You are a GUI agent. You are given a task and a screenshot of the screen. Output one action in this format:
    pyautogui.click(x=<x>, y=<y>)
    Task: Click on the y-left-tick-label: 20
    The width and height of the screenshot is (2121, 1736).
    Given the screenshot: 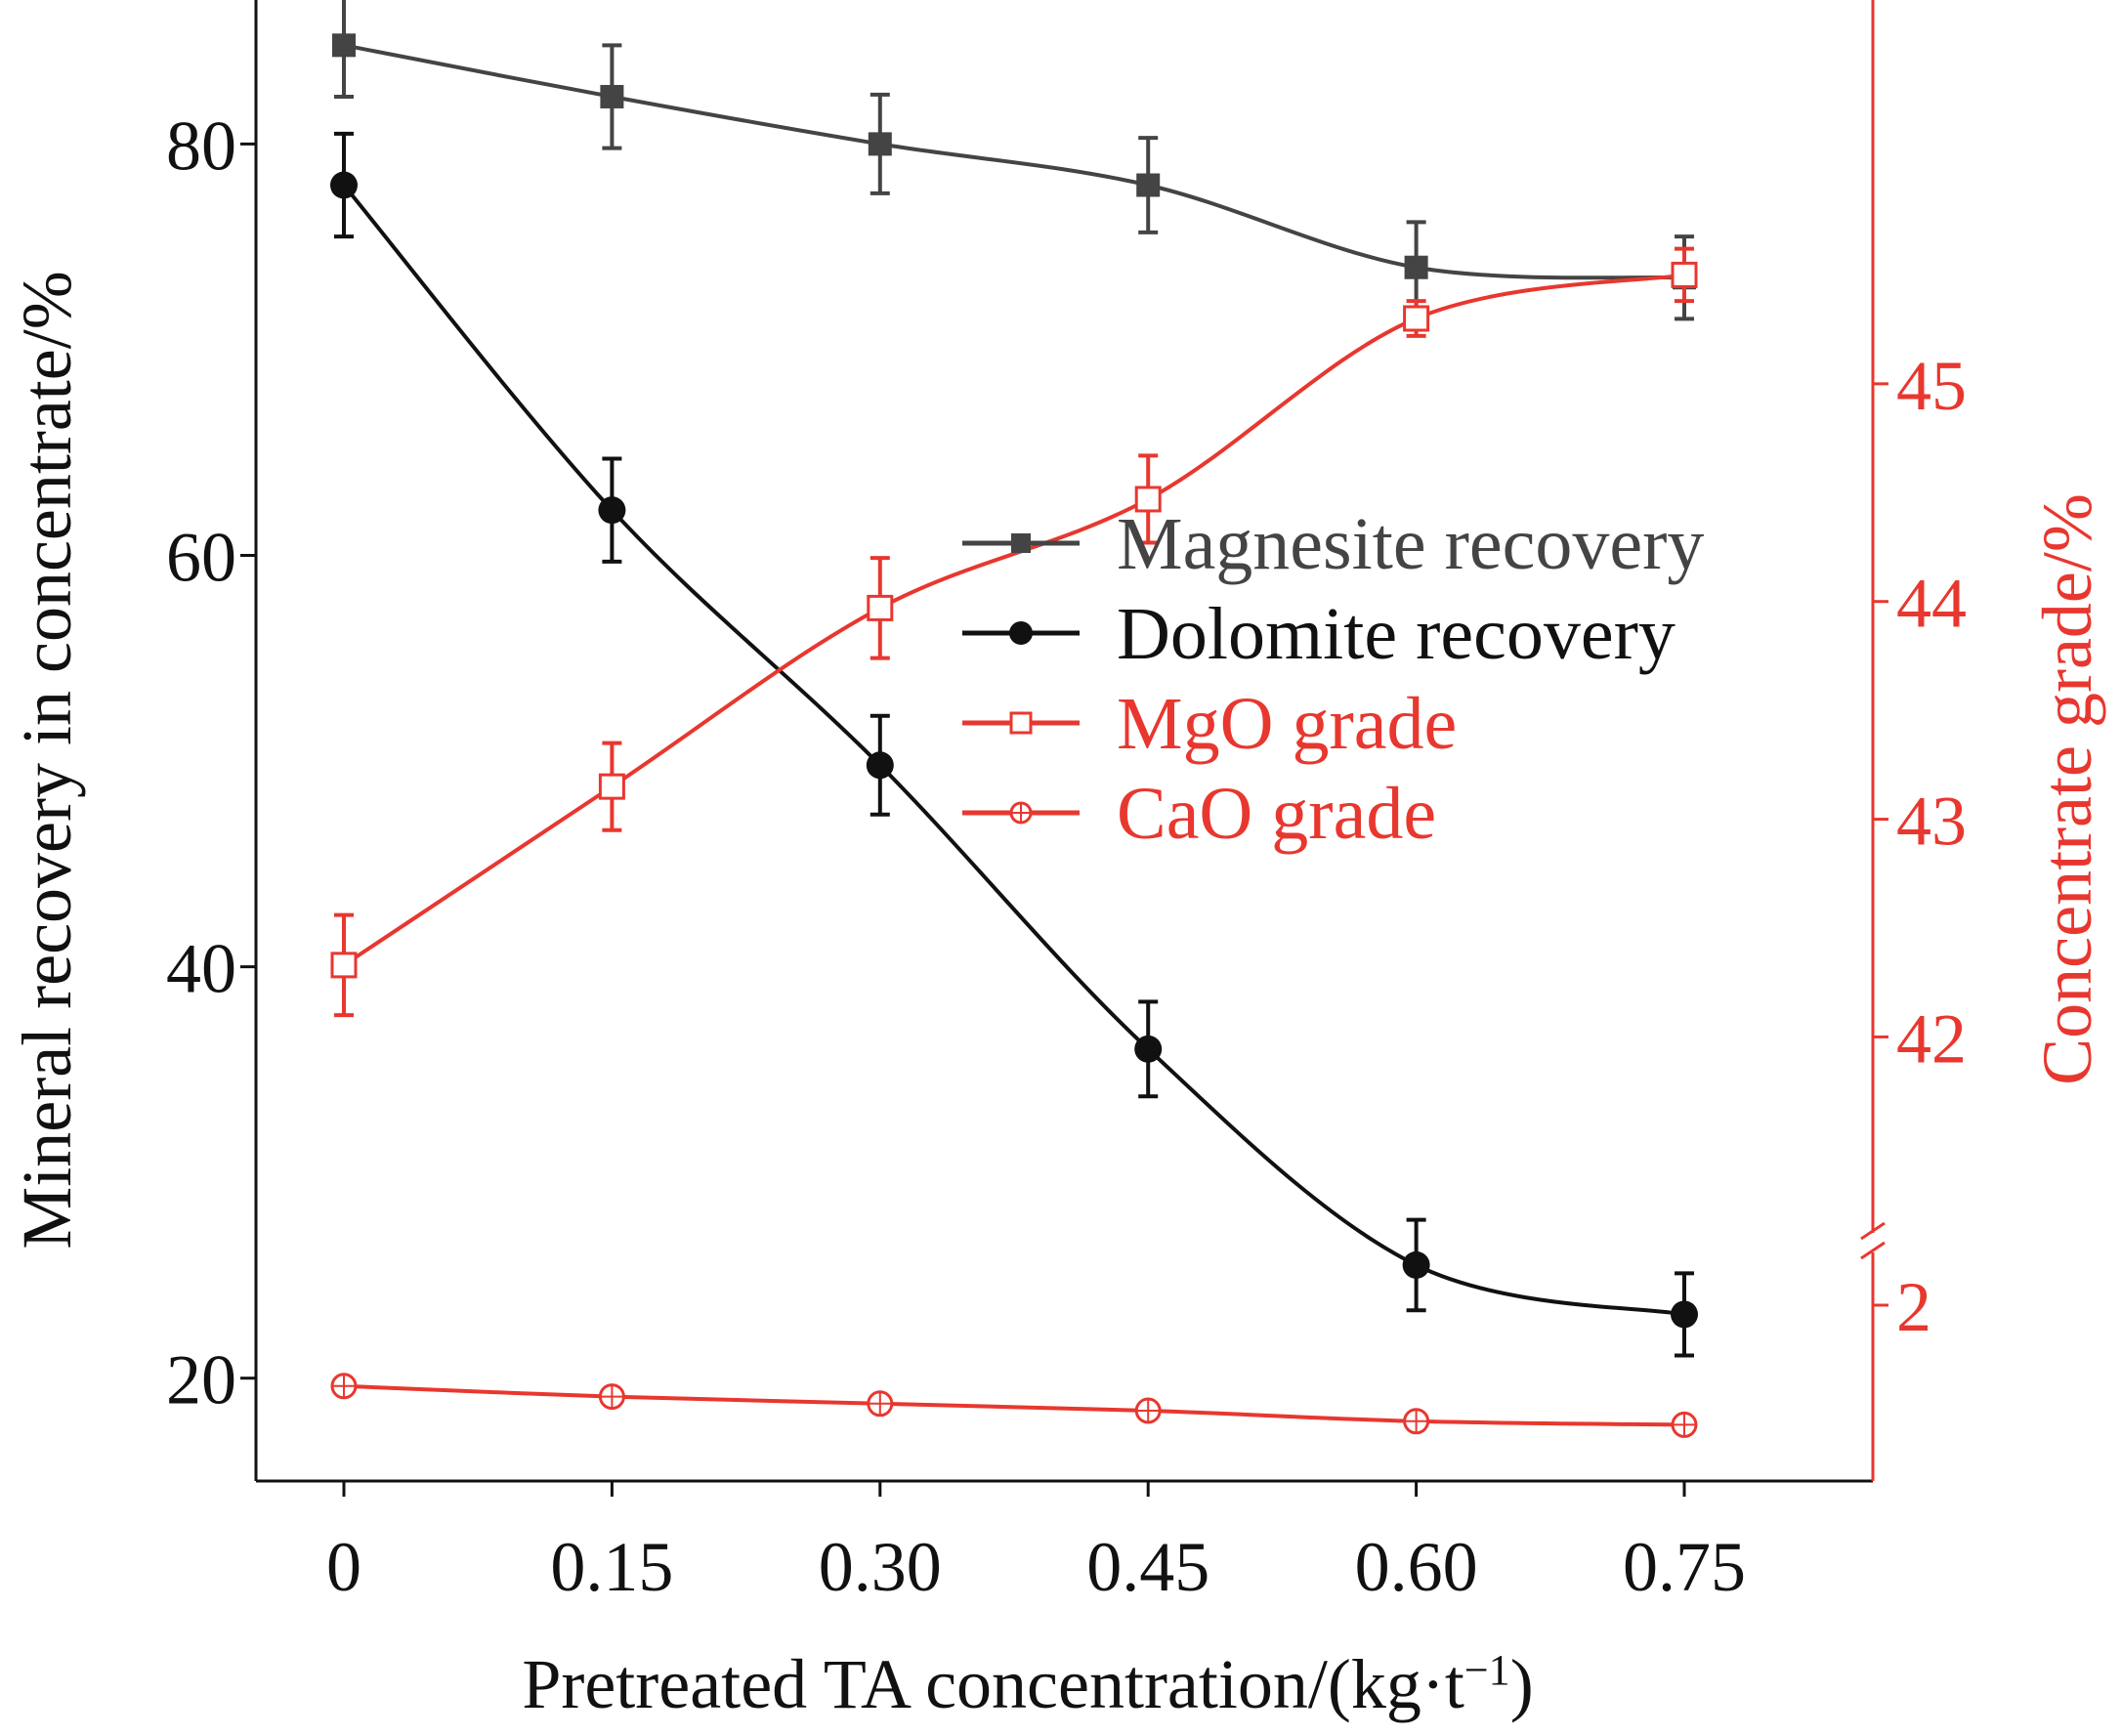 What is the action you would take?
    pyautogui.click(x=201, y=1380)
    